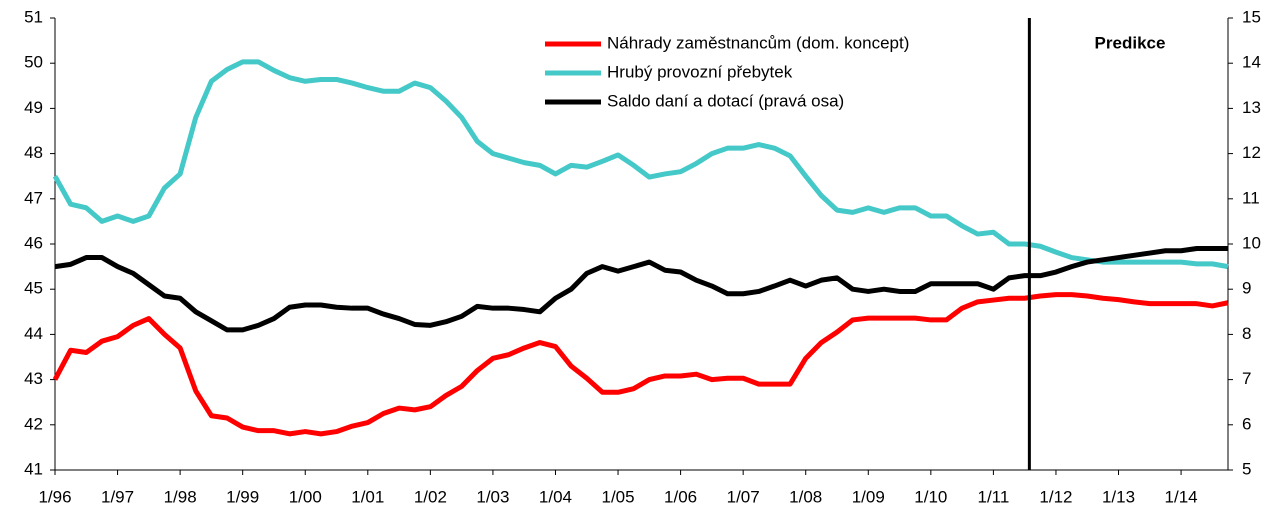 The width and height of the screenshot is (1268, 517). Describe the element at coordinates (805, 496) in the screenshot. I see `x-tick-label: 1/08` at that location.